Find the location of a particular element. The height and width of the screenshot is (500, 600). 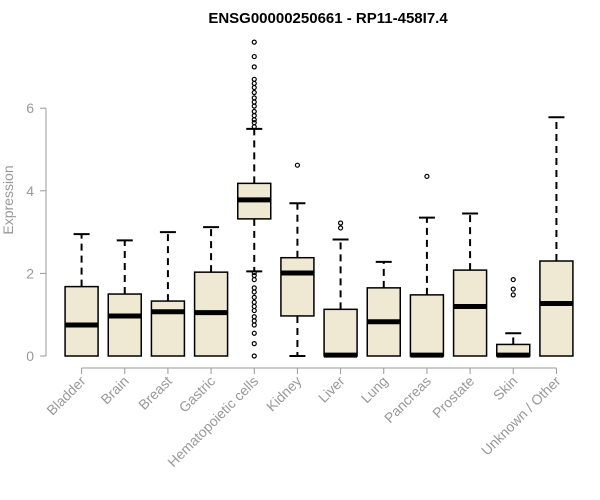

x-tick-label: Bladder is located at coordinates (66, 396).